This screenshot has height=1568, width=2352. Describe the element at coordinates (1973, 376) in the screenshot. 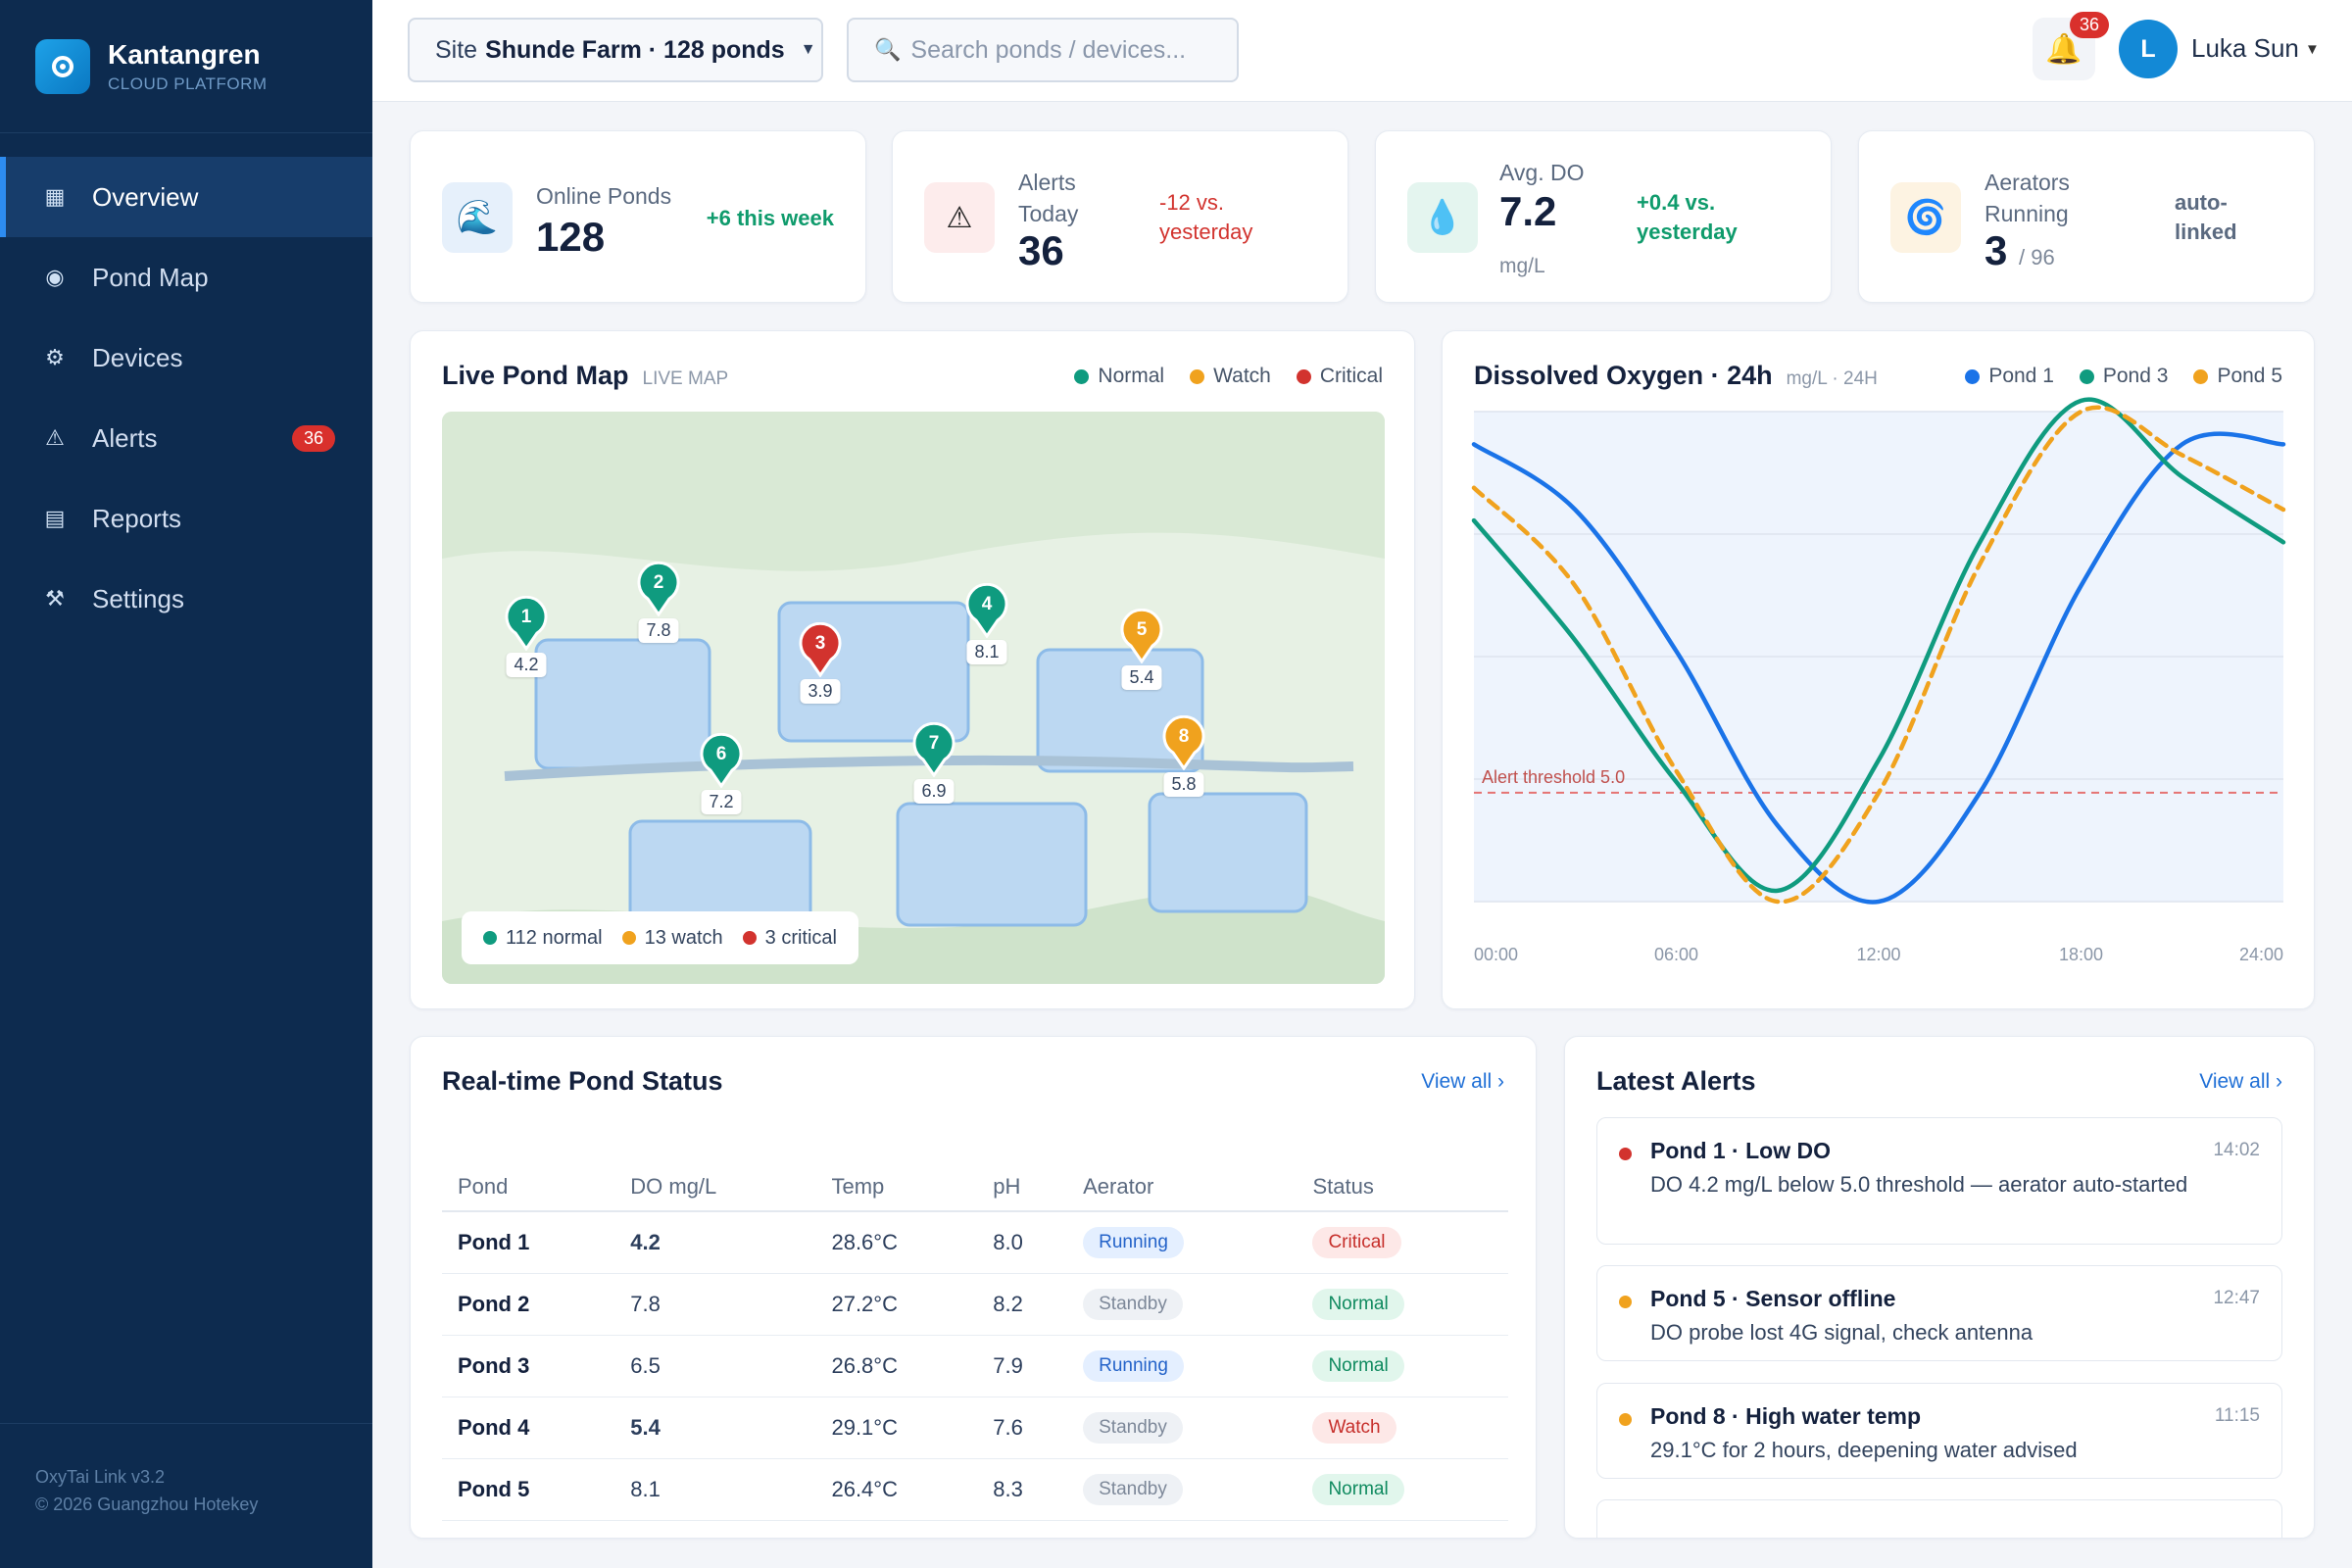

I see `legend-swatch` at that location.